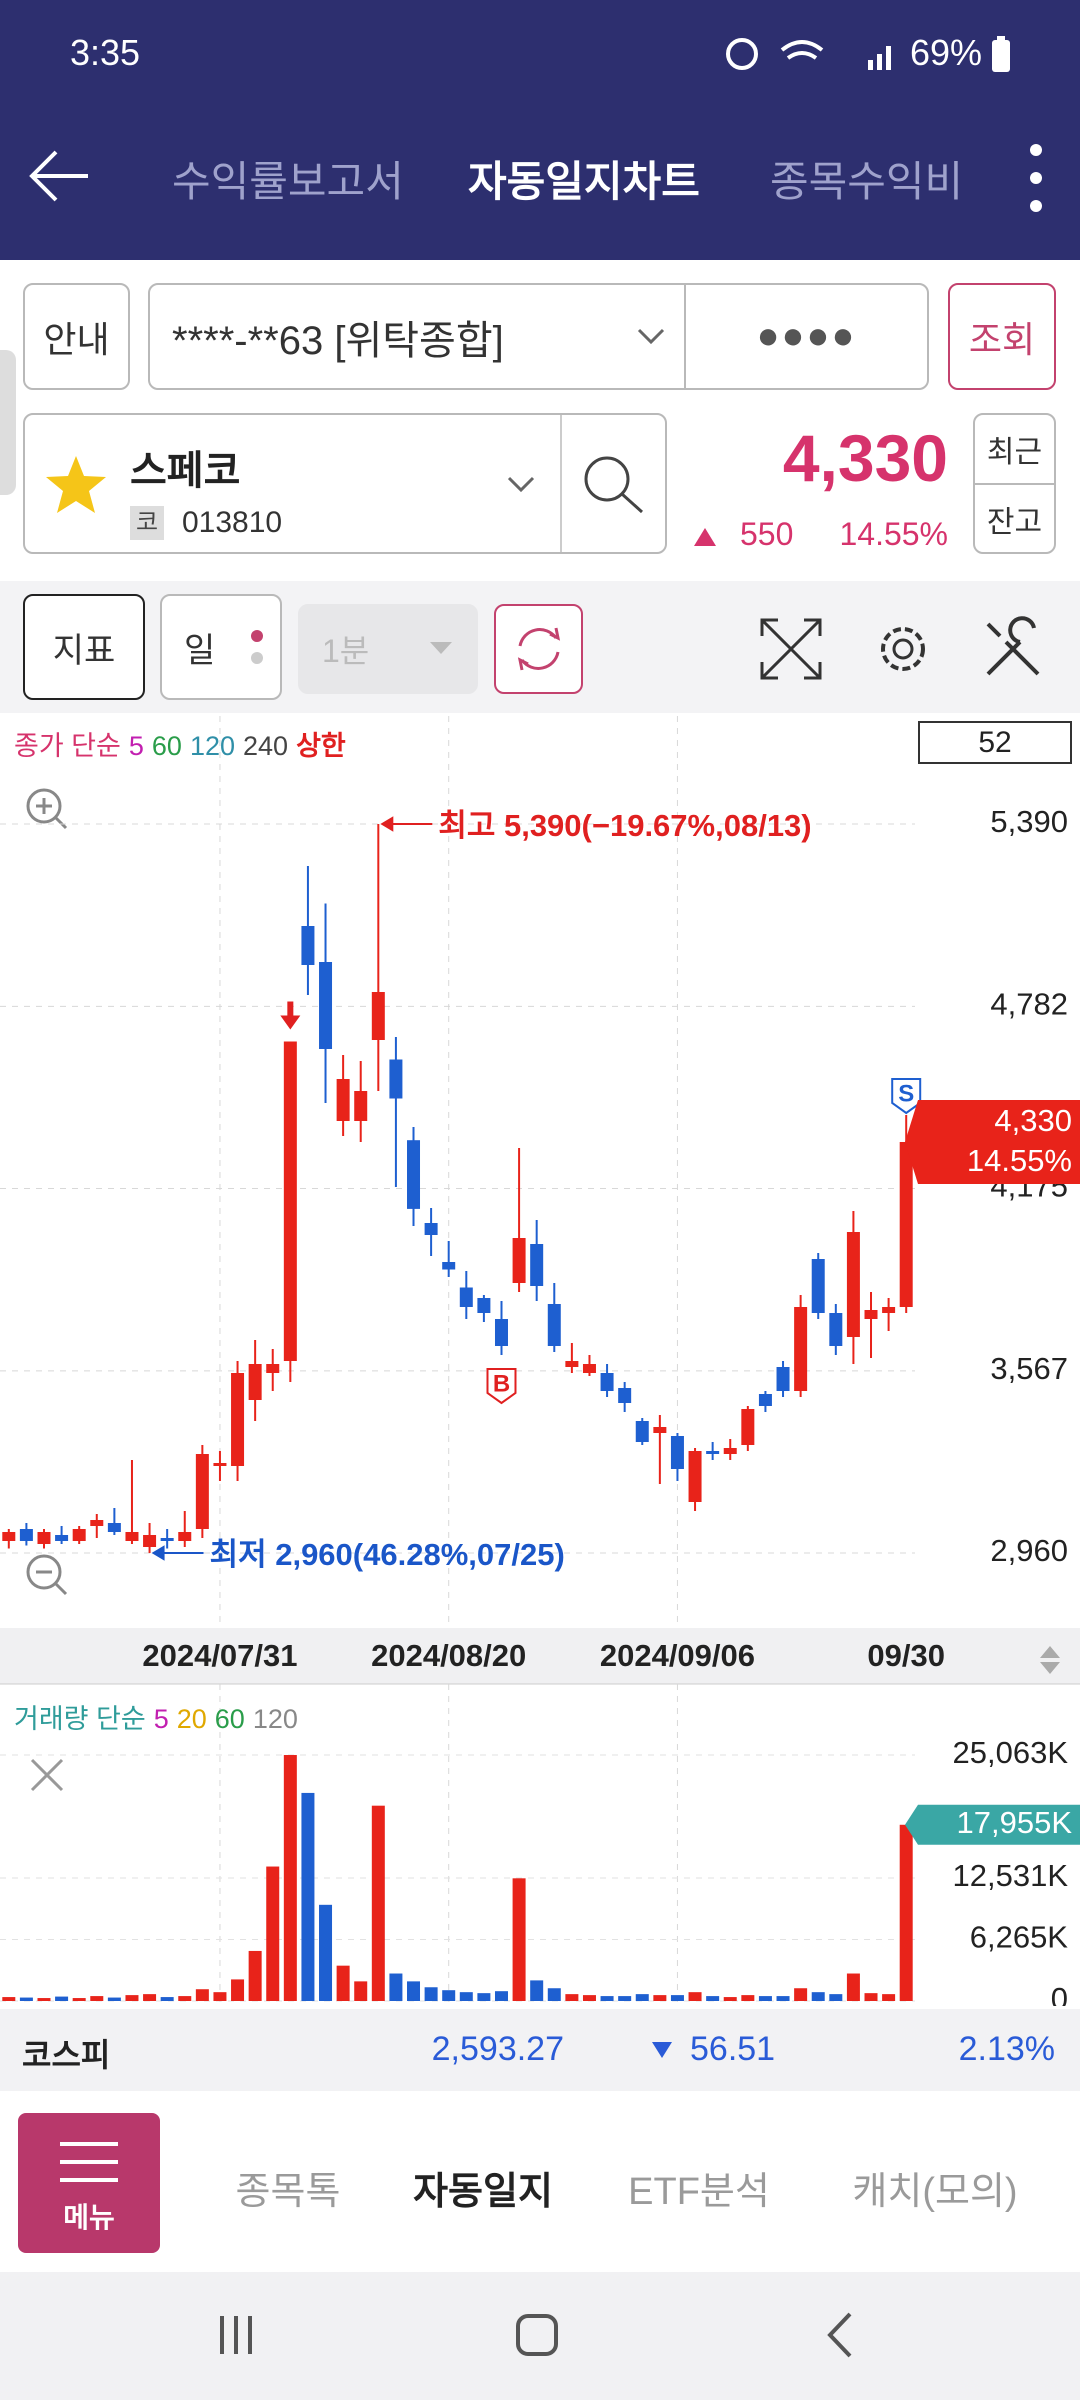  I want to click on volume-tag, so click(992, 1824).